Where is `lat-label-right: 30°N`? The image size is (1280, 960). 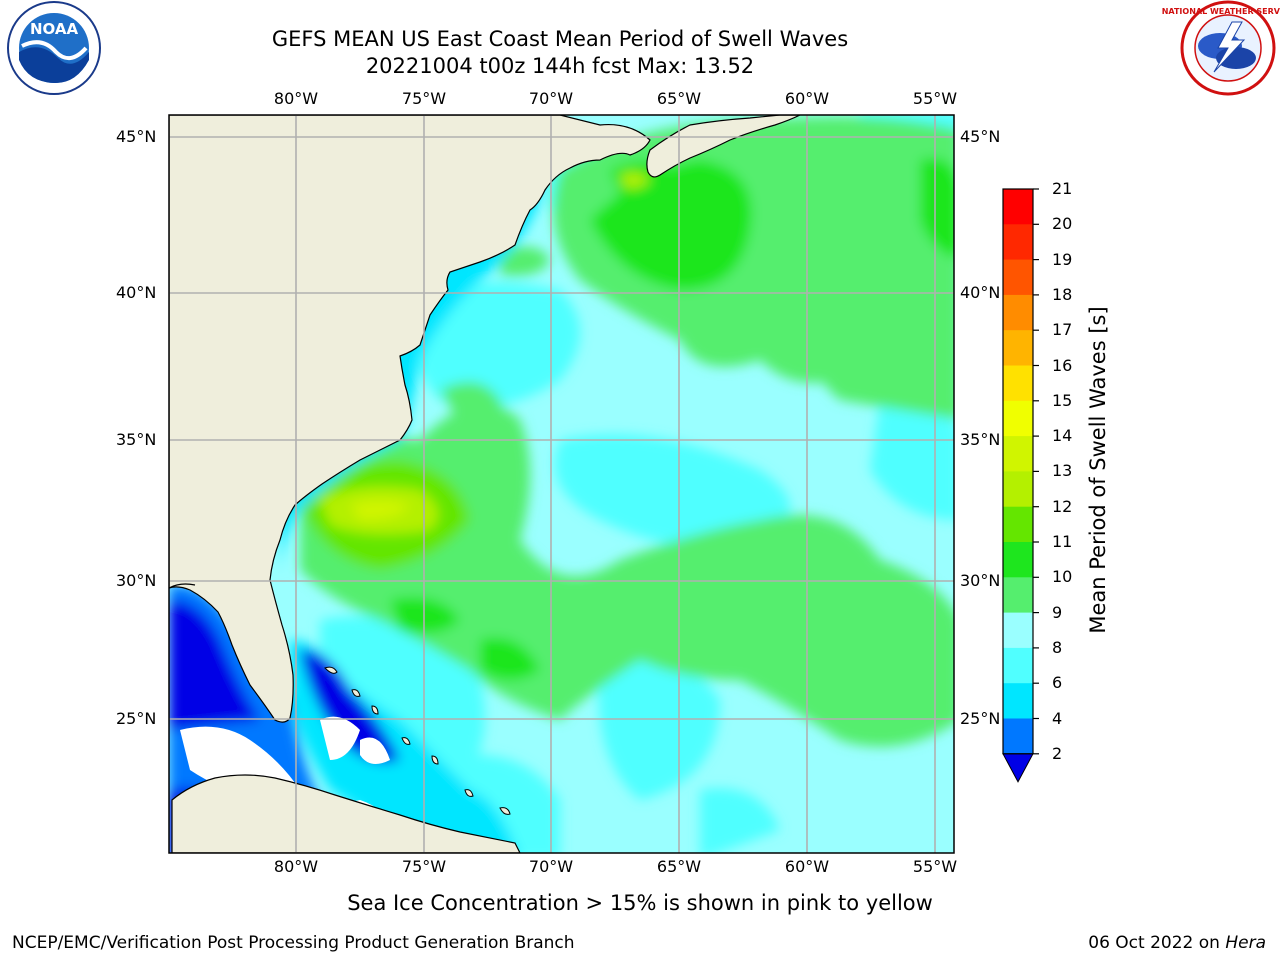
lat-label-right: 30°N is located at coordinates (980, 580).